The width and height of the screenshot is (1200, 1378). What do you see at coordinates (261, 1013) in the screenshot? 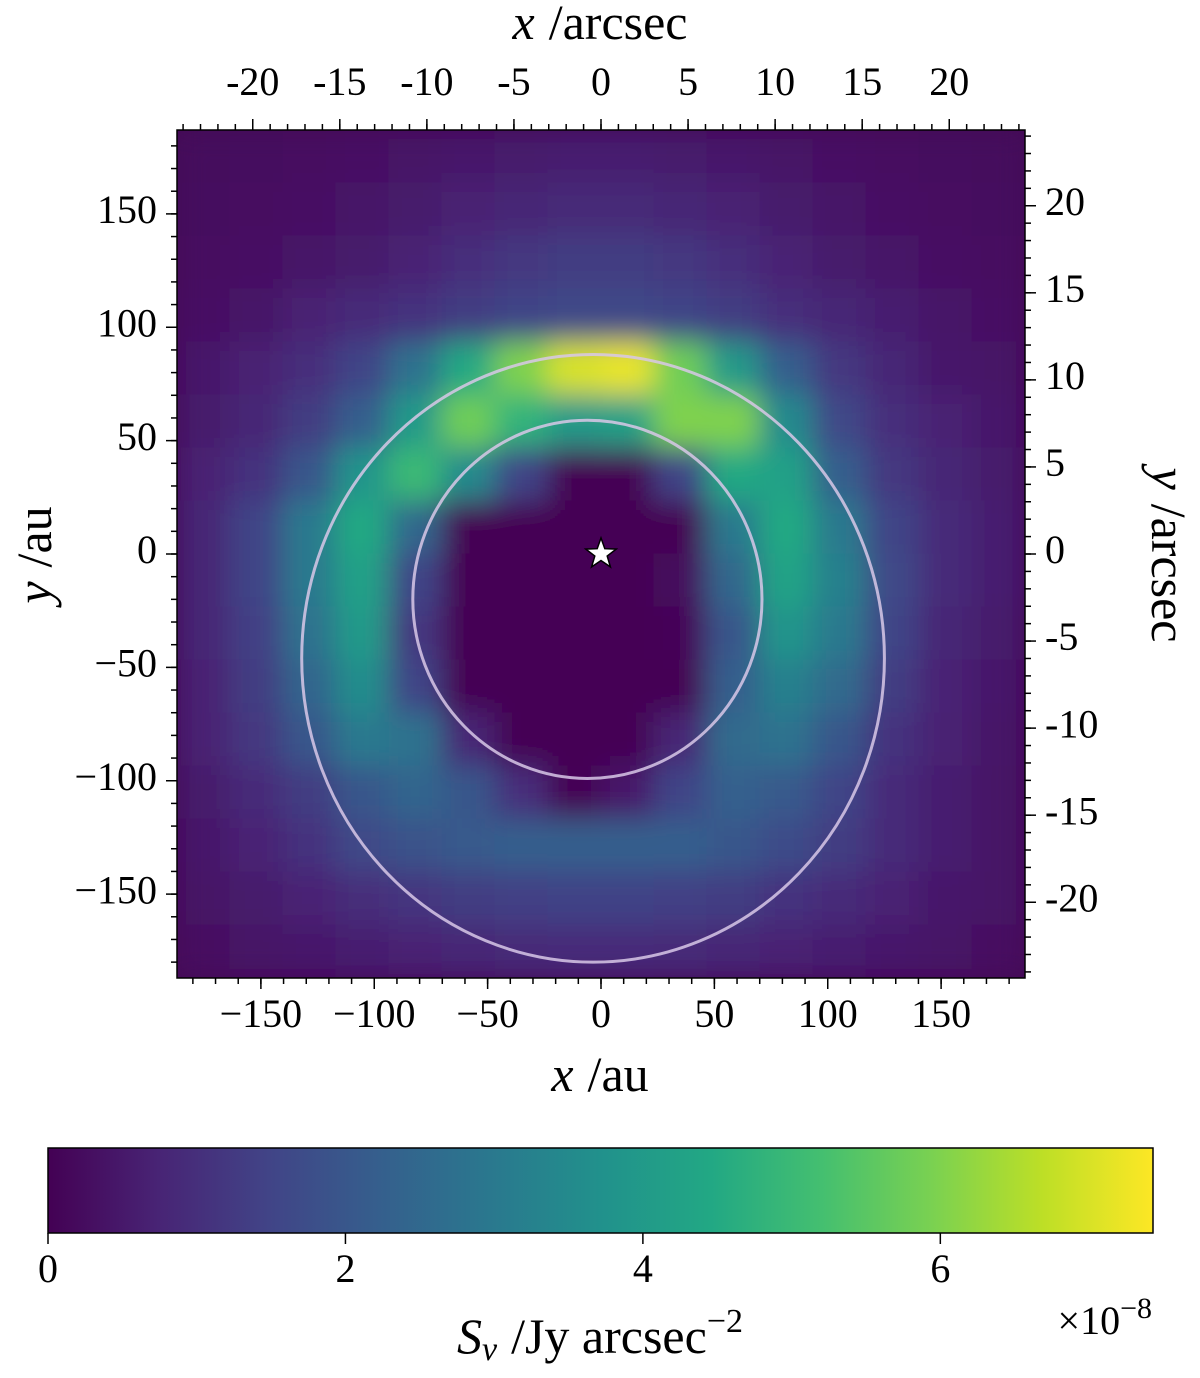
I see `x-tick-label: −150` at bounding box center [261, 1013].